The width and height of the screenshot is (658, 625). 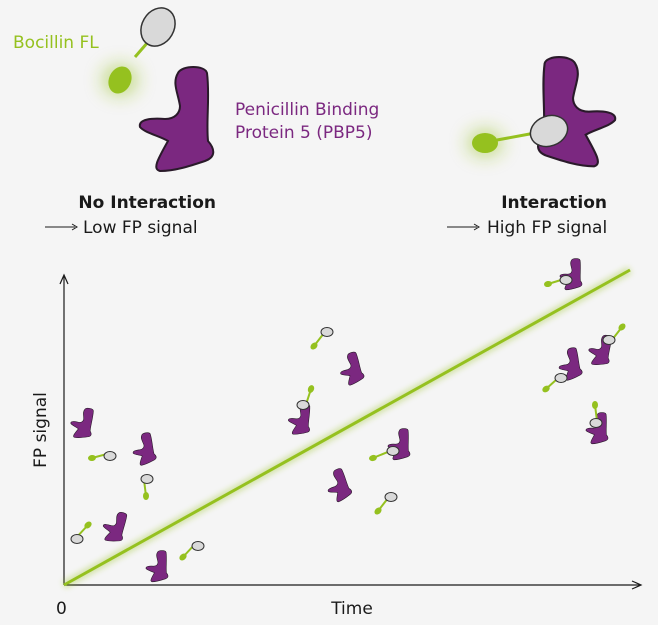 I want to click on origin-label: 0, so click(x=61, y=609).